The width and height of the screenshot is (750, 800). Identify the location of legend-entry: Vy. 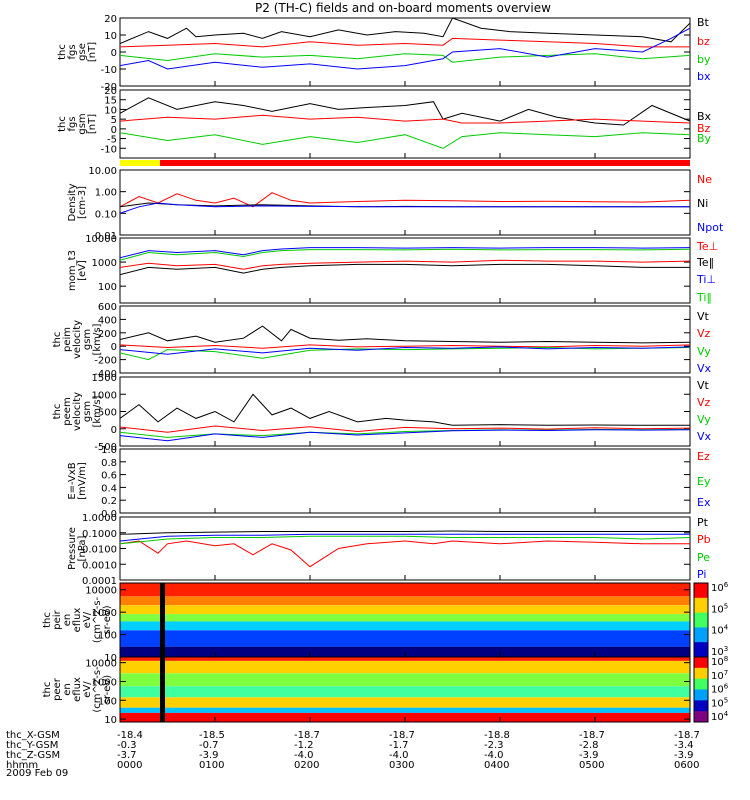
(704, 419).